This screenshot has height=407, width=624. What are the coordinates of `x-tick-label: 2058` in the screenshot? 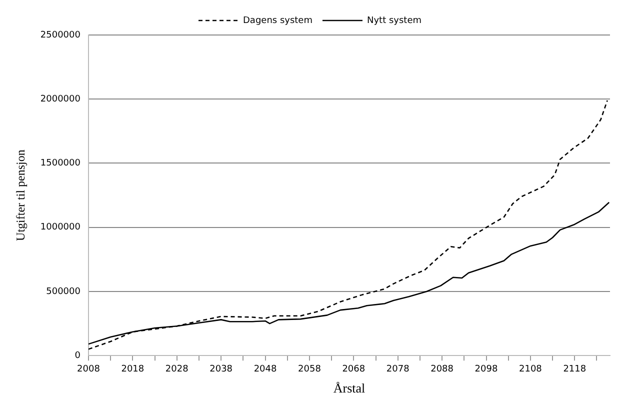 It's located at (310, 369).